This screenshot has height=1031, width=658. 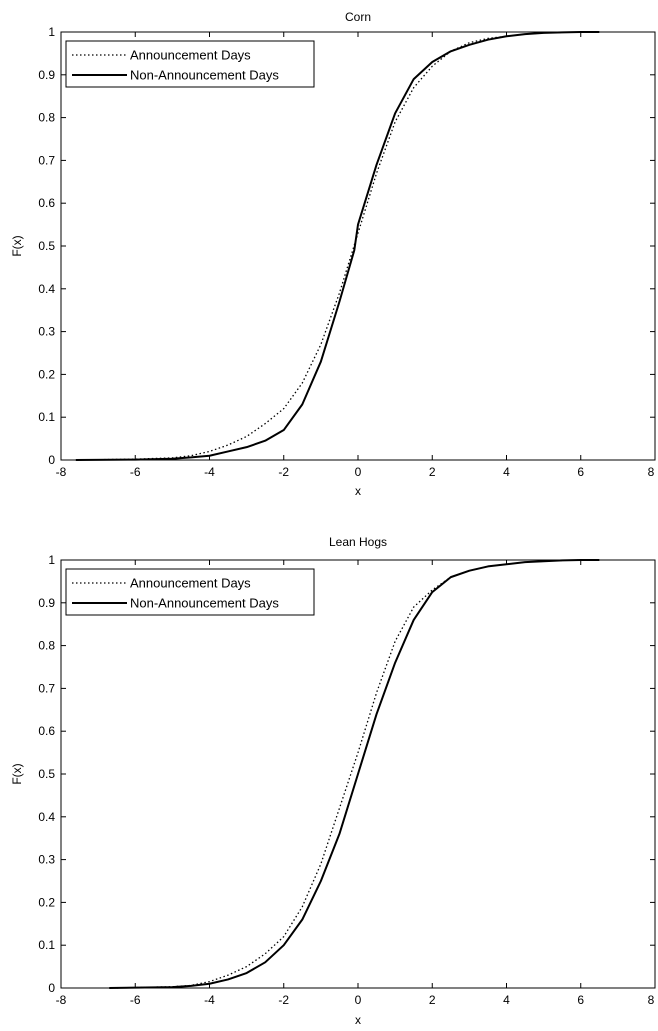 What do you see at coordinates (358, 17) in the screenshot?
I see `chart-title: Corn` at bounding box center [358, 17].